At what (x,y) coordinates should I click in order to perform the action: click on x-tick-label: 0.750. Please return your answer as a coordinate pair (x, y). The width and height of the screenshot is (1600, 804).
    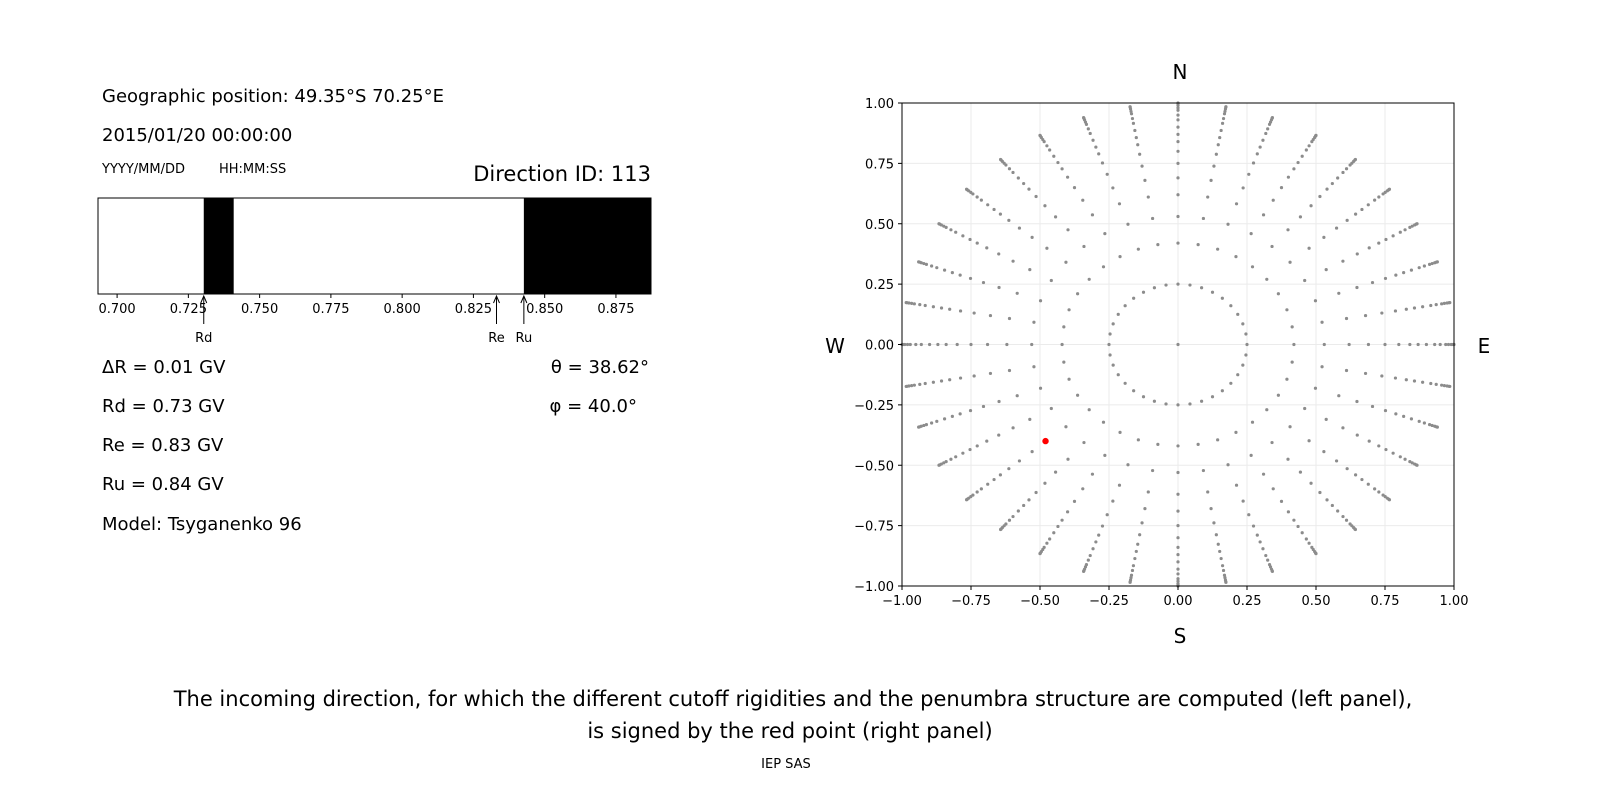
    Looking at the image, I should click on (259, 309).